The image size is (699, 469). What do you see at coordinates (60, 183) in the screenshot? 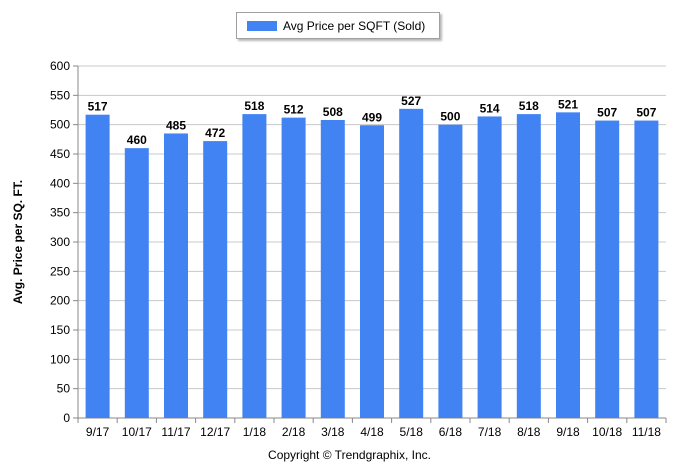
I see `y-tick-label: 400` at bounding box center [60, 183].